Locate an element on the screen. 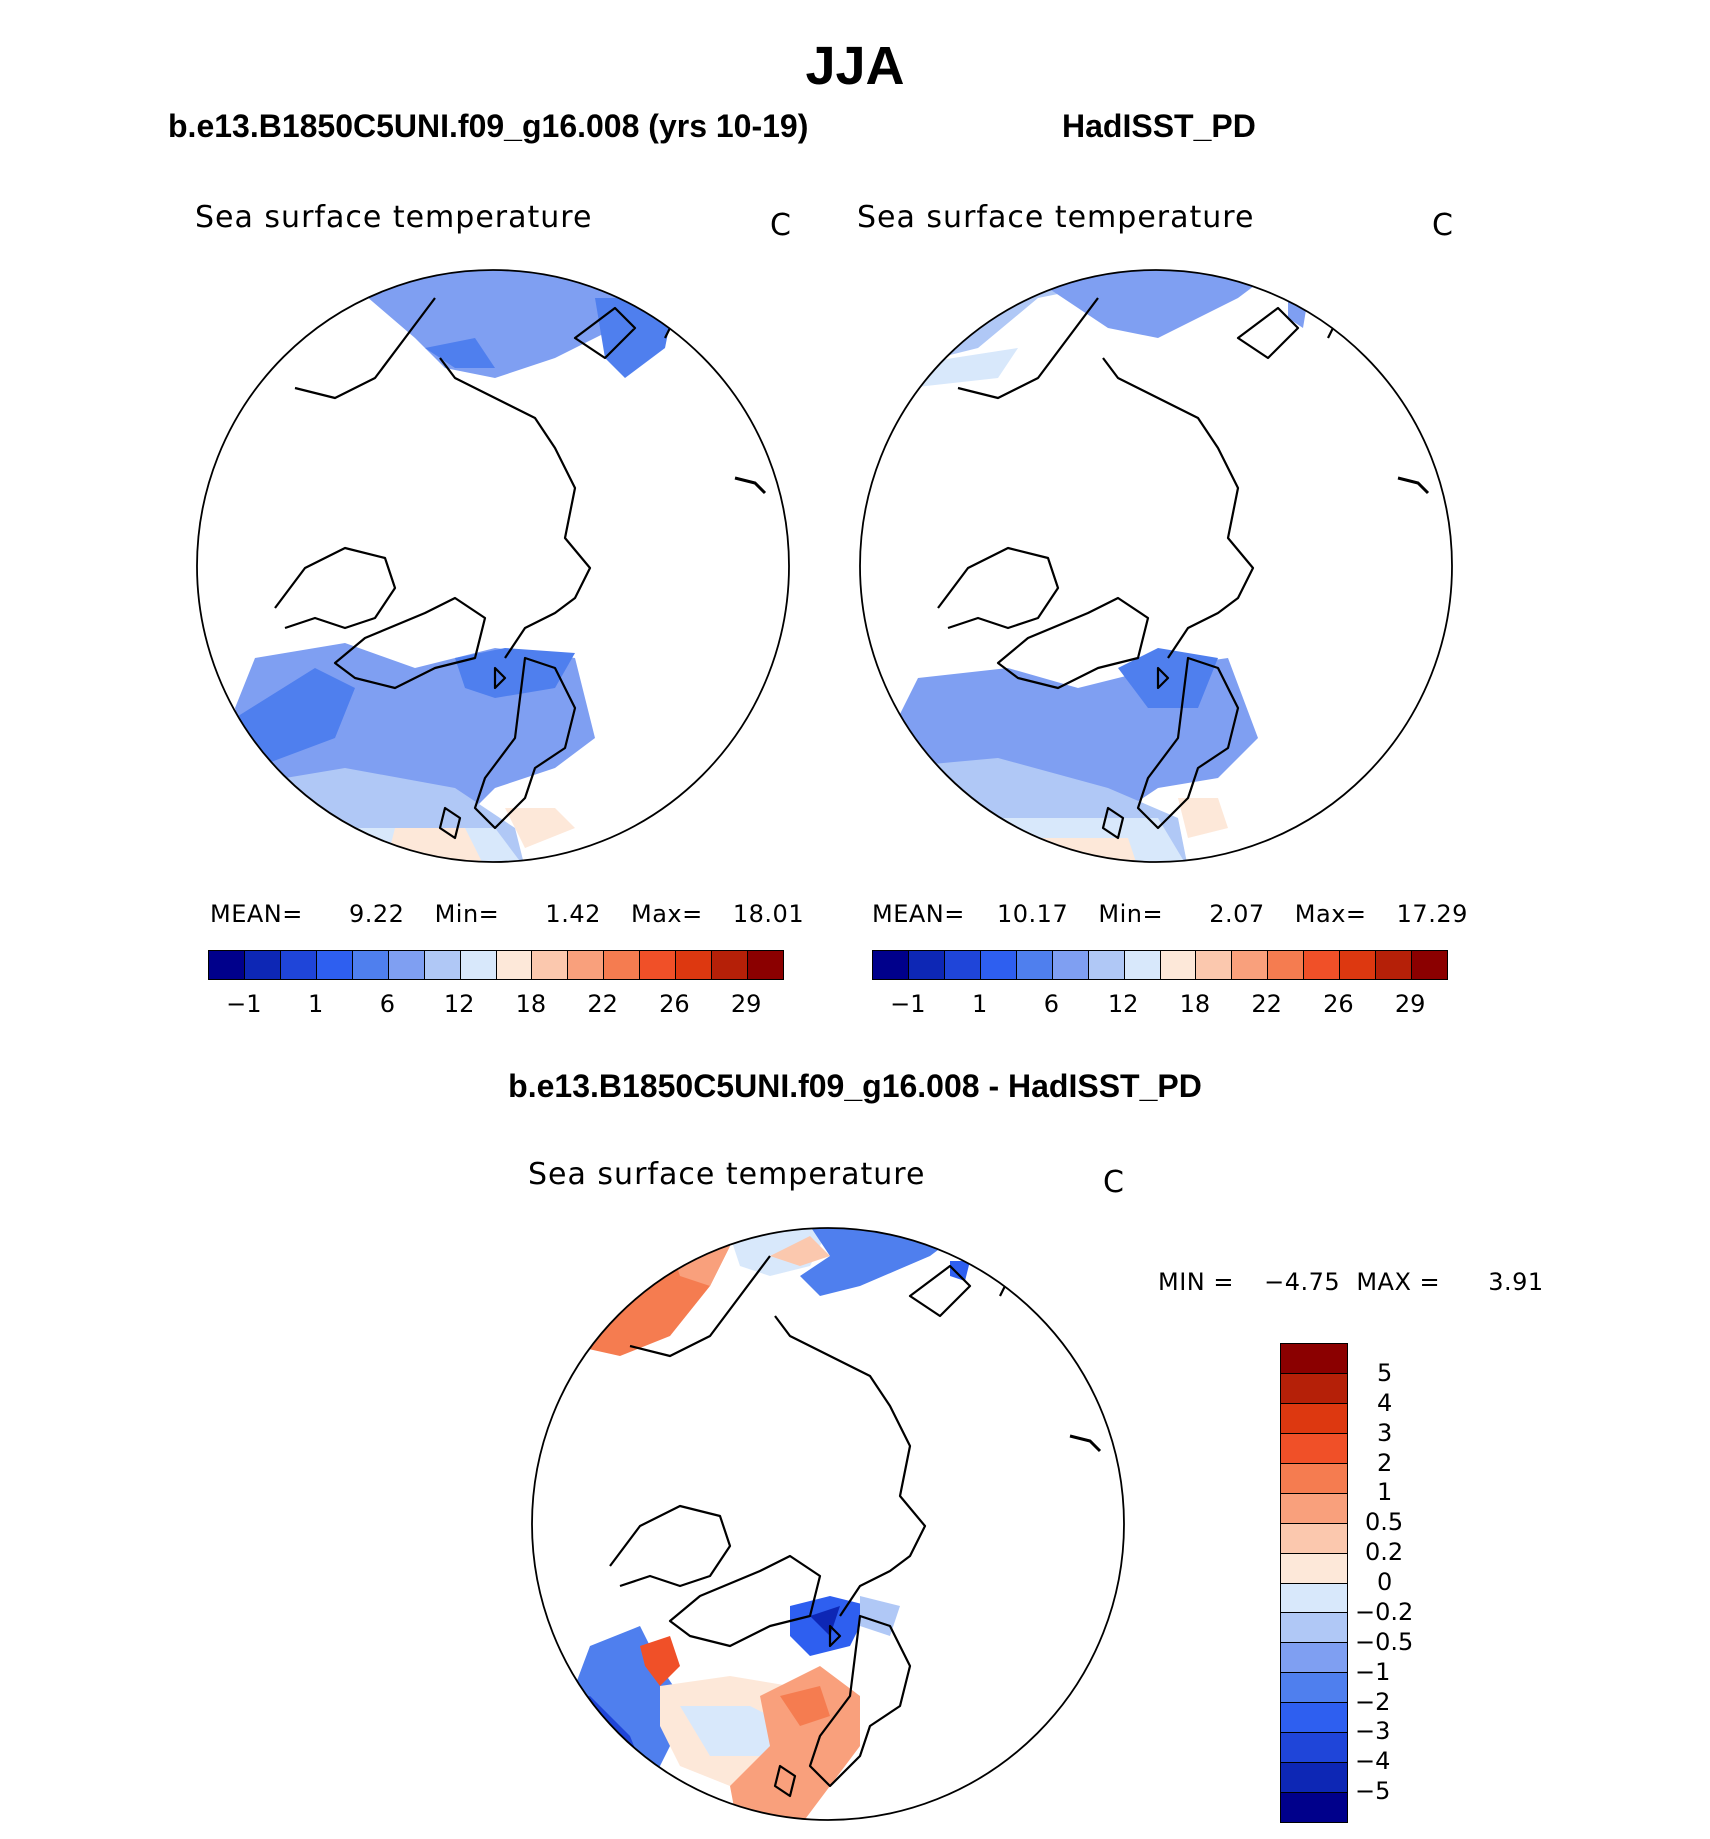 The width and height of the screenshot is (1710, 1839). obs-colorbar-ticks: −1 1 6 12 18 22 26 29 is located at coordinates (1159, 1005).